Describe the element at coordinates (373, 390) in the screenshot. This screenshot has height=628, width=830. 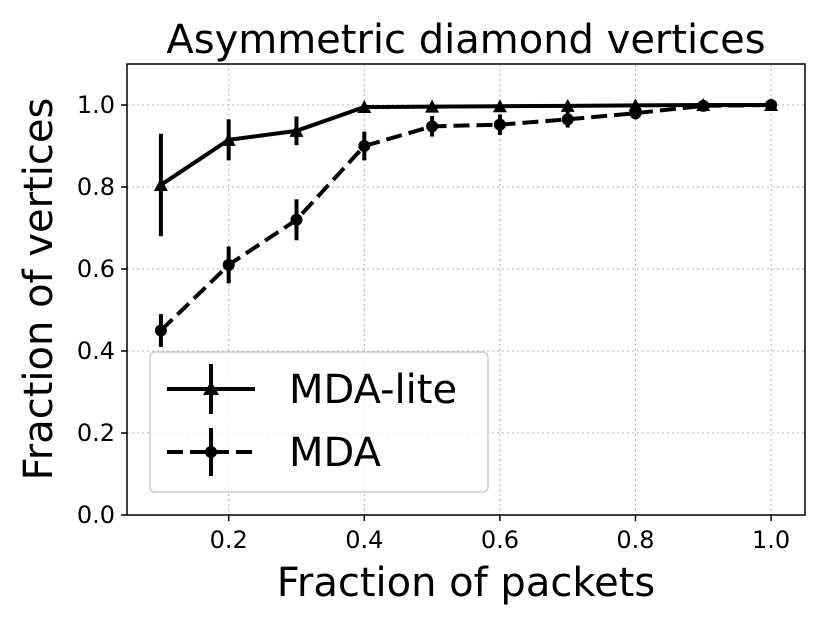
I see `legend-label-mda-lite: MDA-lite` at that location.